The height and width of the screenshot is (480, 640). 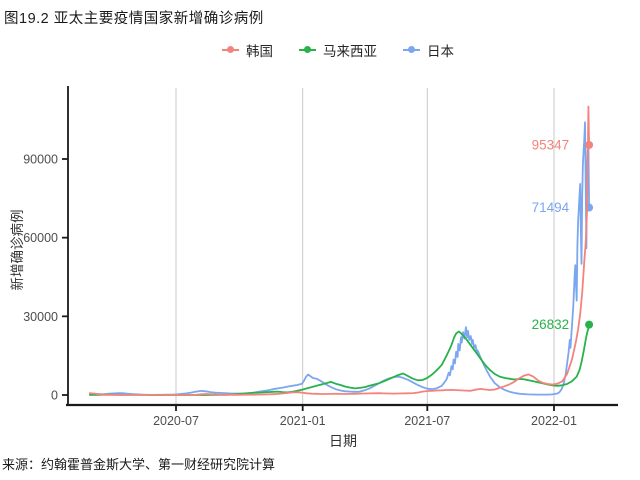 I want to click on source-note: 来源：约翰霍普金斯大学、第一财经研究院计算, so click(x=139, y=464).